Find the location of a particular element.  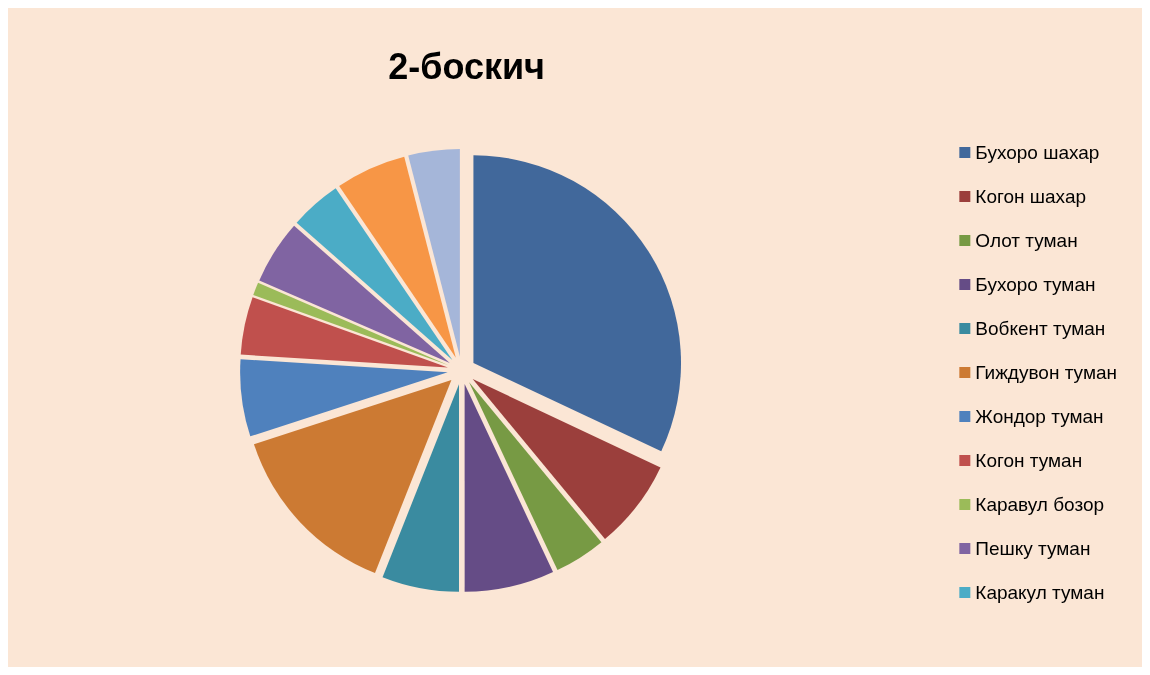

chart-title: 2-боскич is located at coordinates (467, 66).